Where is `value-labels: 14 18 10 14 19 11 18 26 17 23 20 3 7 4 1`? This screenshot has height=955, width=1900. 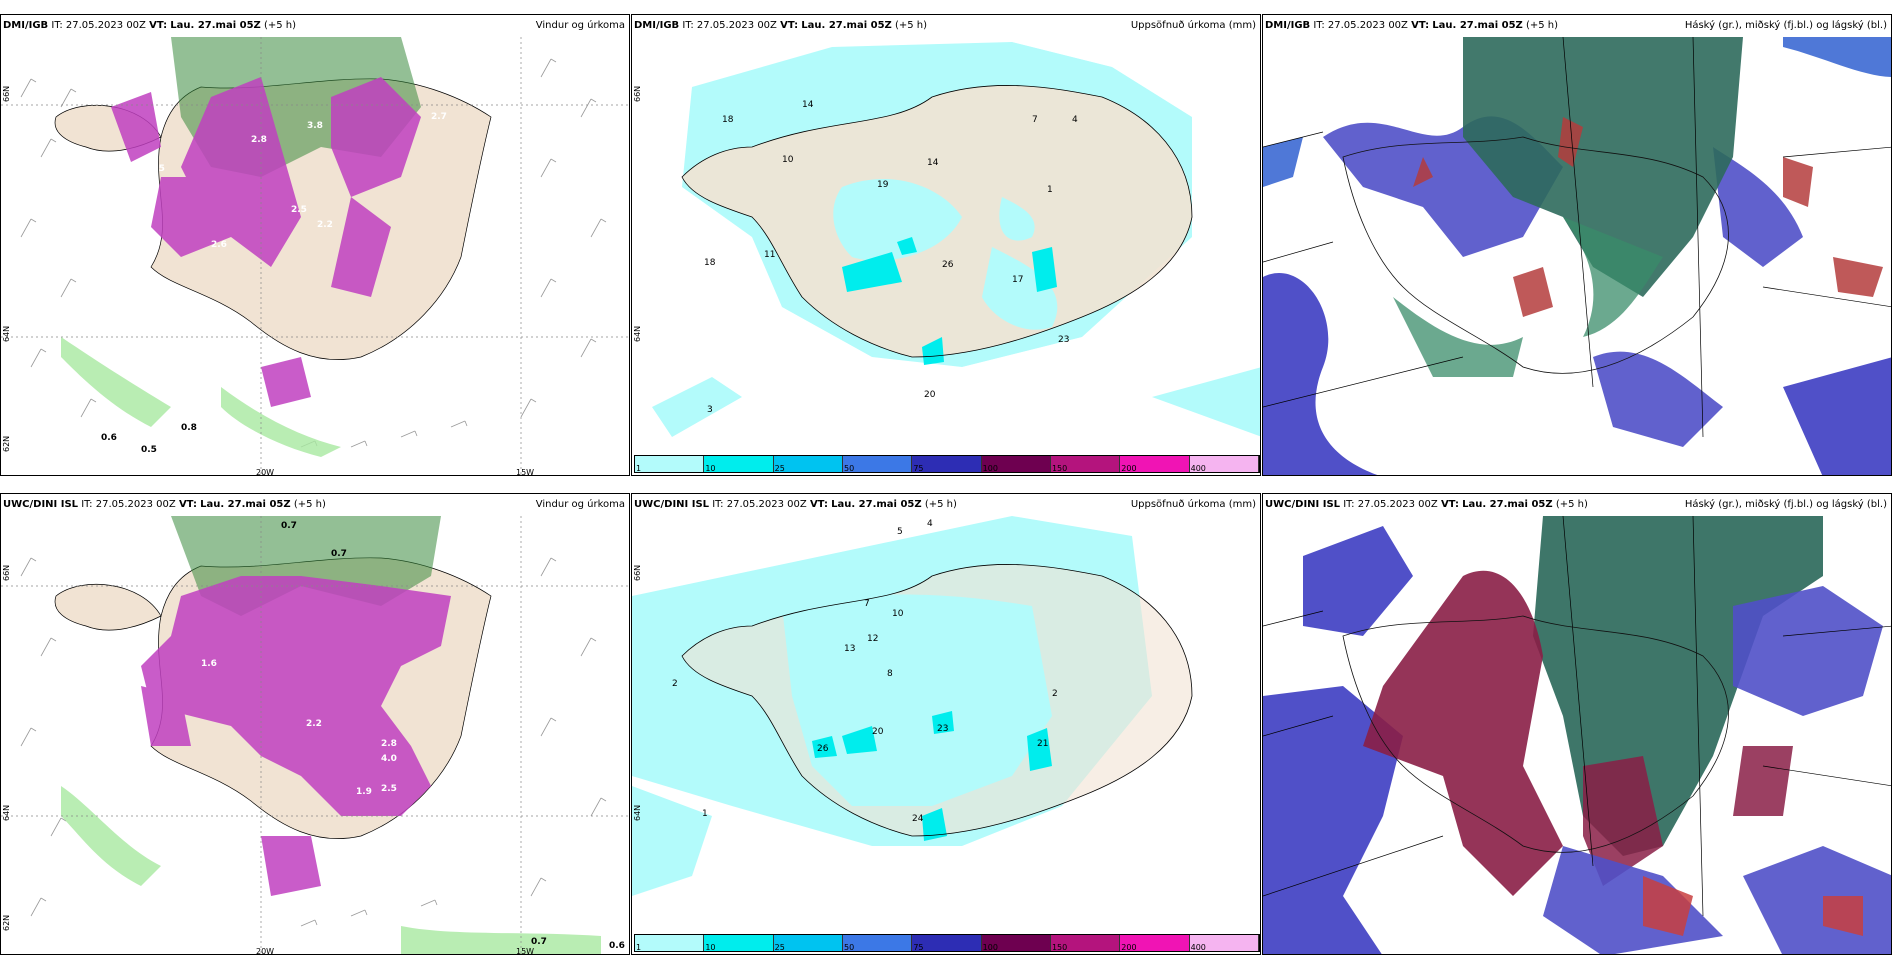
value-labels: 14 18 10 14 19 11 18 26 17 23 20 3 7 4 1 is located at coordinates (891, 257).